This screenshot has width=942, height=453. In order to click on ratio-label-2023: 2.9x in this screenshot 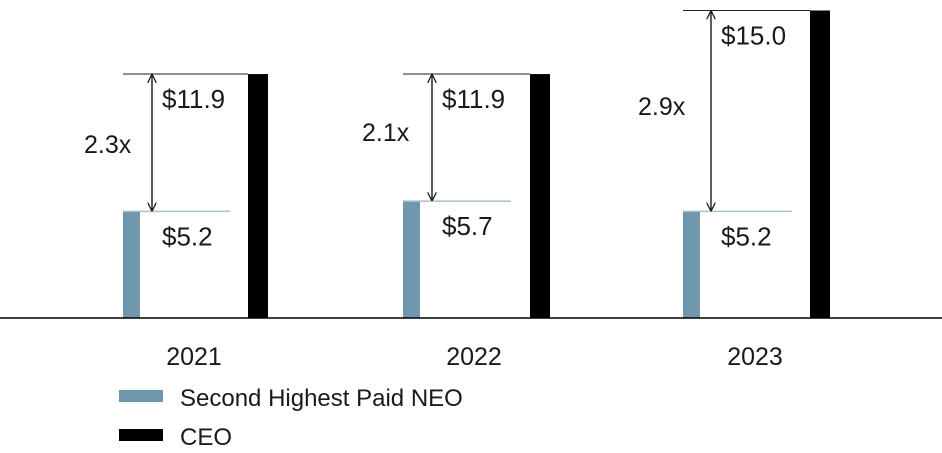, I will do `click(662, 107)`.